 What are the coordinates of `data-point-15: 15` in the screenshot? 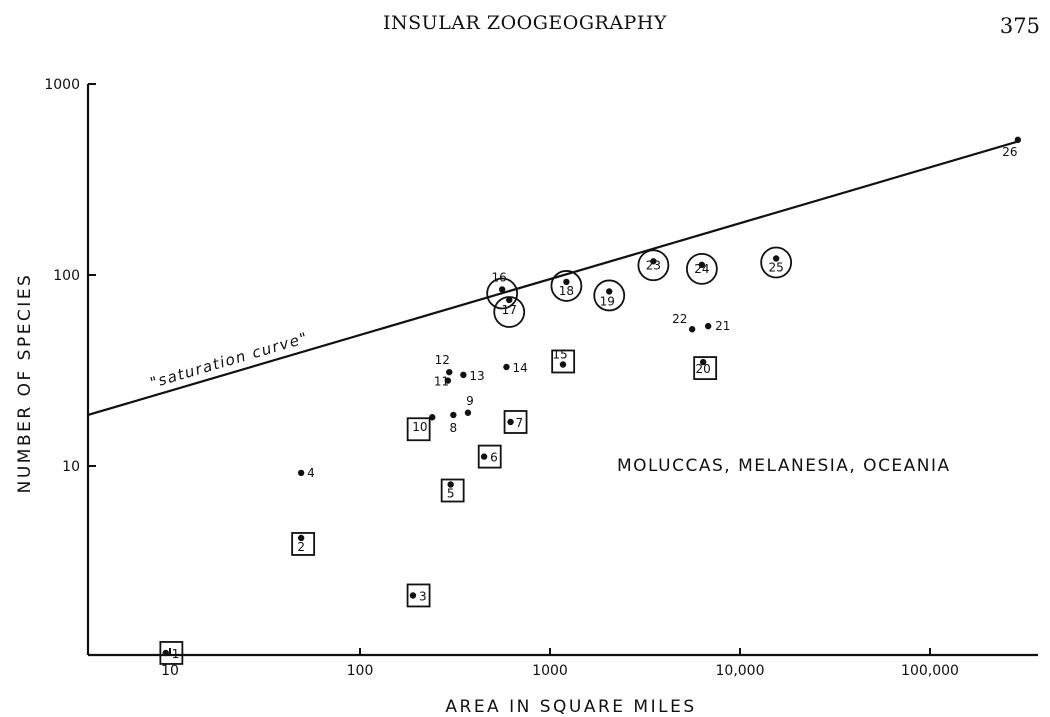 It's located at (563, 360).